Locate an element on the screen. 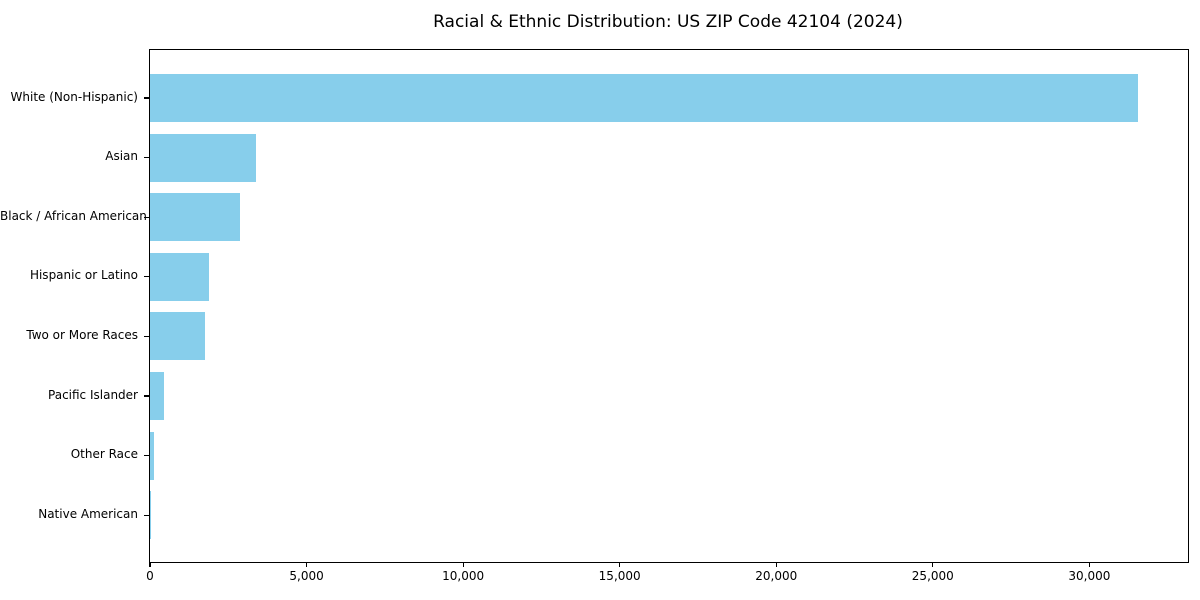 This screenshot has width=1200, height=600. y-tick-label: Pacific Islander is located at coordinates (93, 394).